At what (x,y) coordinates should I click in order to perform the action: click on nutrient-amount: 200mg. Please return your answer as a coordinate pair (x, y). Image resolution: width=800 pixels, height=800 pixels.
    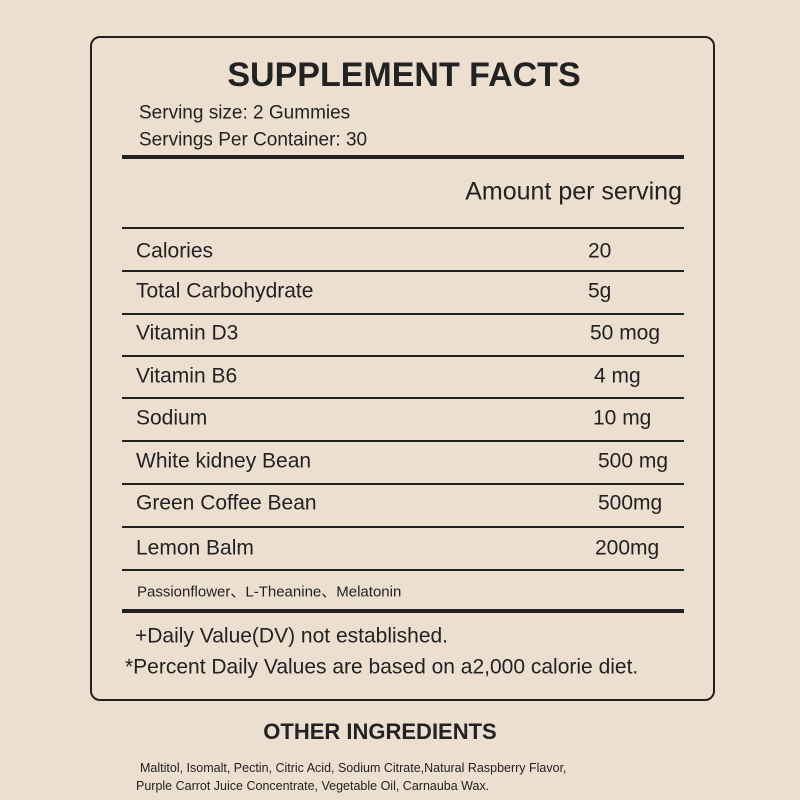
    Looking at the image, I should click on (627, 548).